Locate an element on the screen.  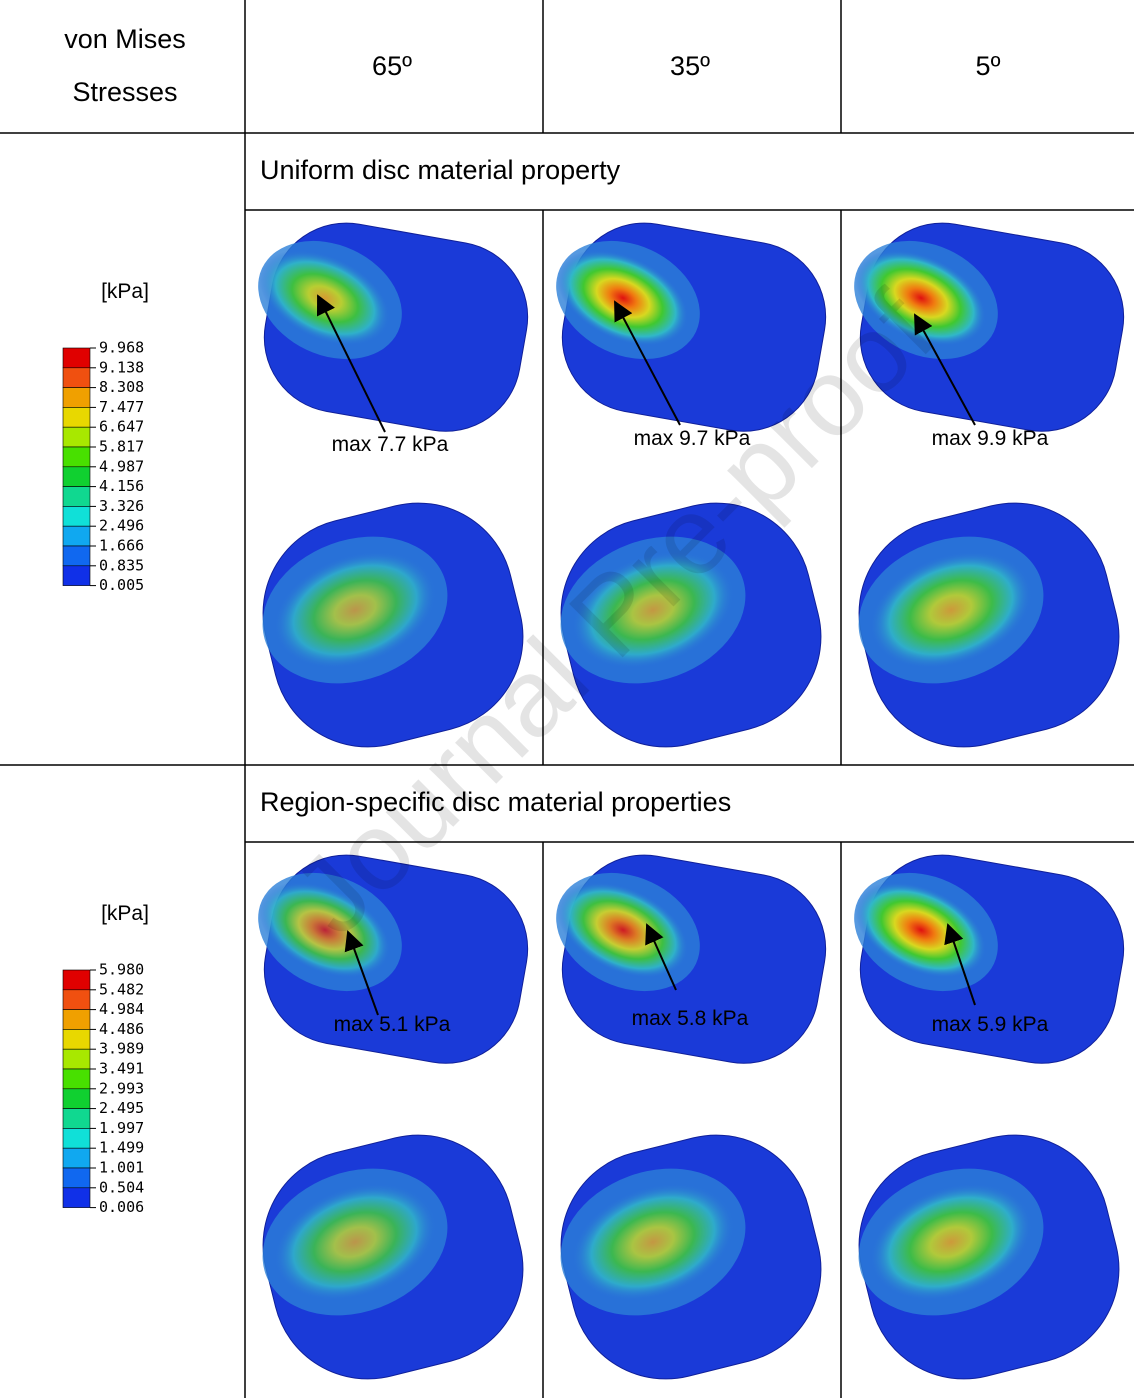
legend-value: 8.308 is located at coordinates (121, 387).